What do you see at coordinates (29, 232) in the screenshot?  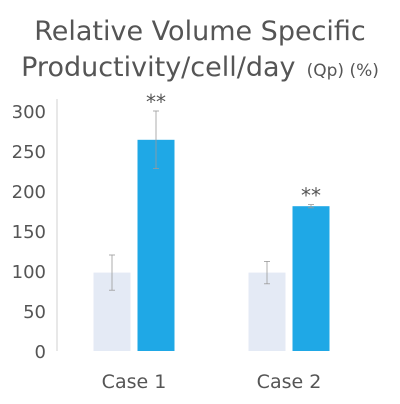 I see `y-tick-label: 150` at bounding box center [29, 232].